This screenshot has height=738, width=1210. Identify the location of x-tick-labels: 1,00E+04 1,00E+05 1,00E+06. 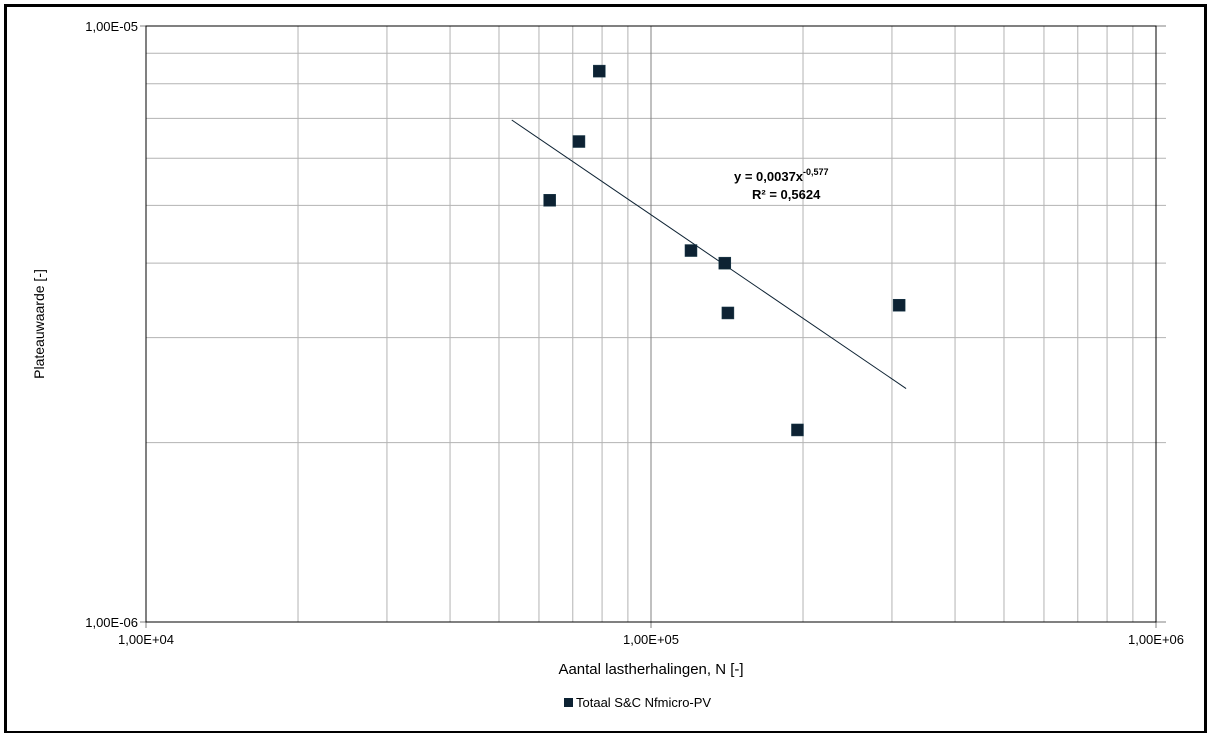
(651, 639).